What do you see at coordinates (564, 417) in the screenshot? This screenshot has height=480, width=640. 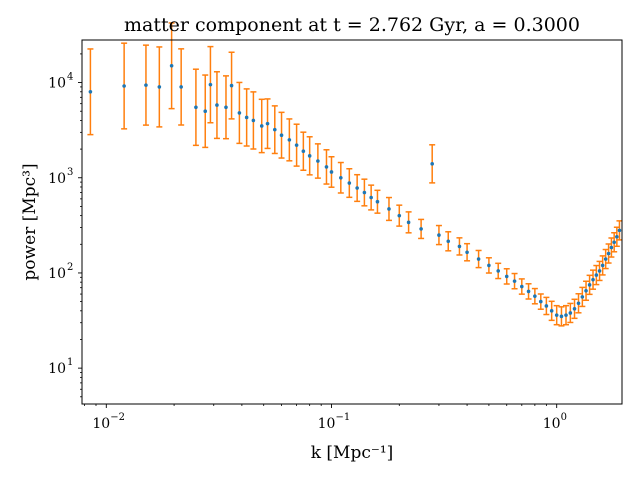 I see `x-tick-exponent: 0` at bounding box center [564, 417].